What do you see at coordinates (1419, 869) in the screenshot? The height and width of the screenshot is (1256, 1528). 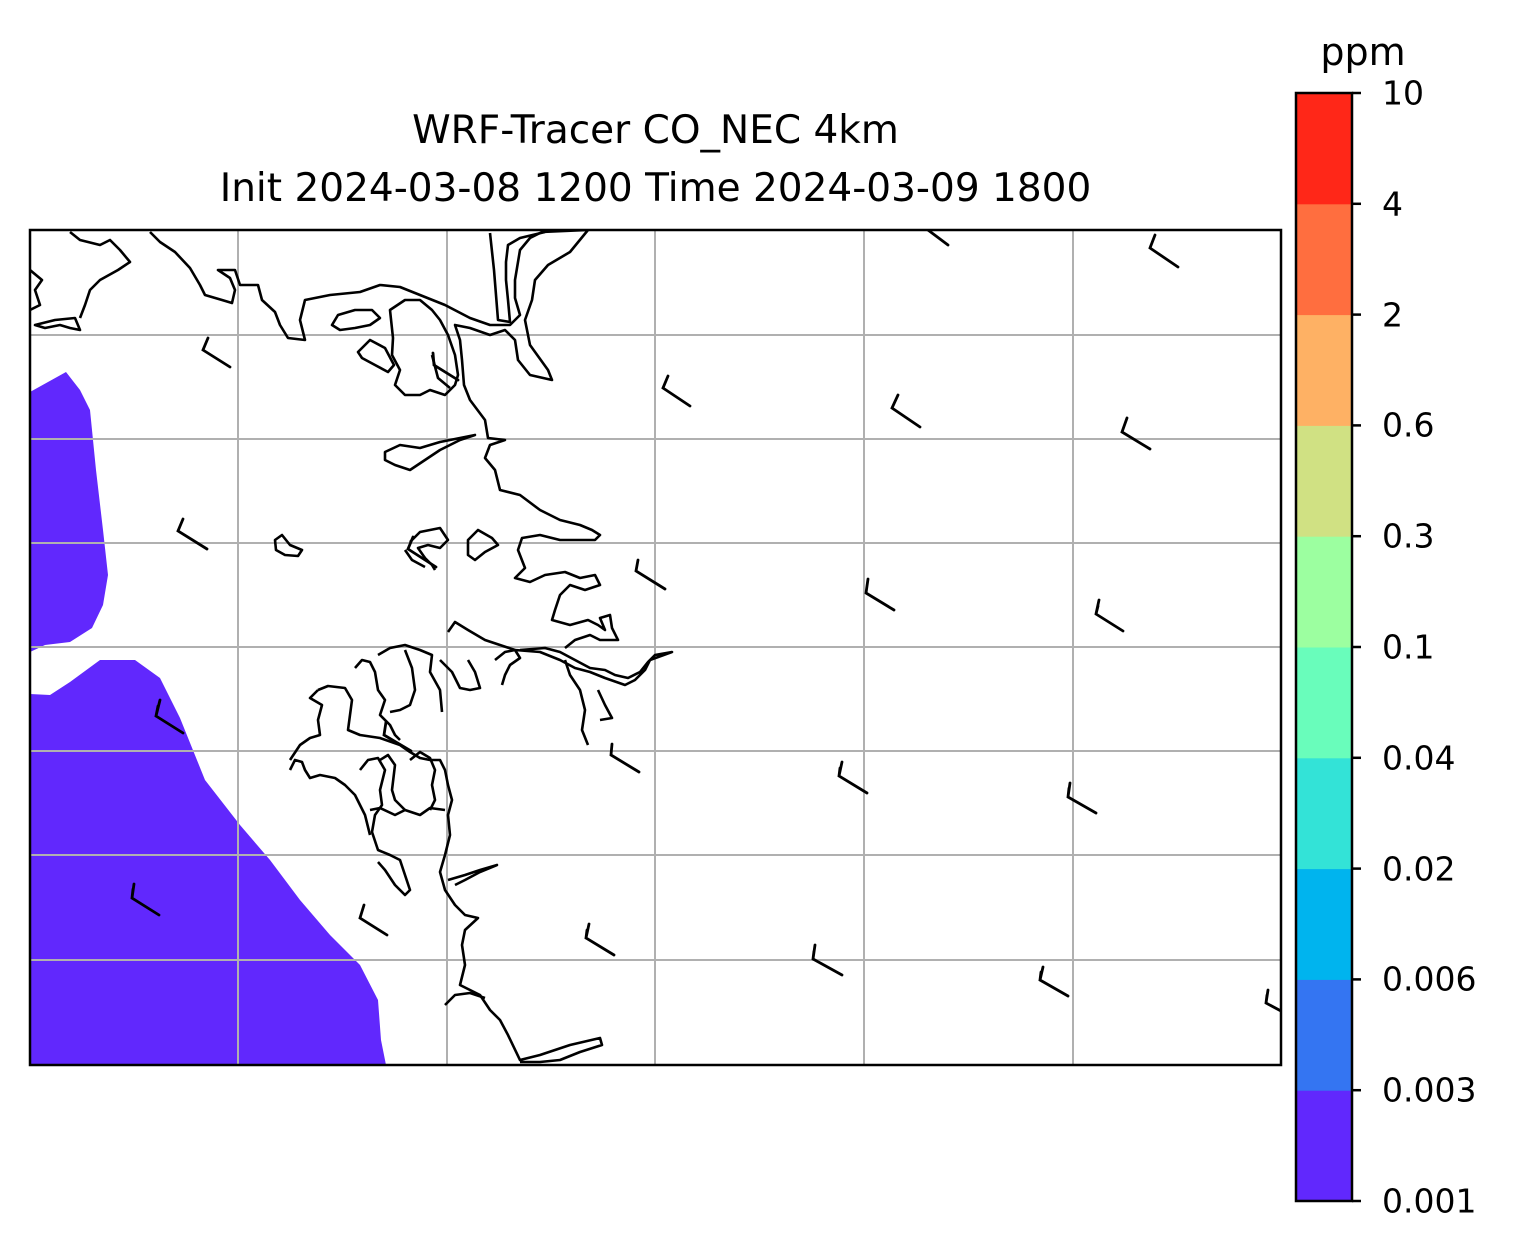 I see `colorbar-tick-label: 0.02` at bounding box center [1419, 869].